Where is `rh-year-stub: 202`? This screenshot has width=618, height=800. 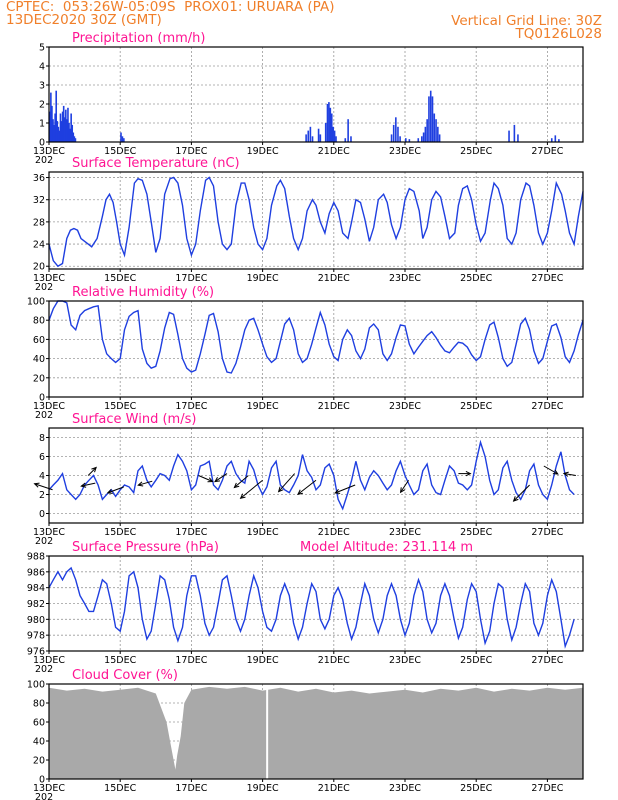
rh-year-stub: 202 is located at coordinates (44, 415).